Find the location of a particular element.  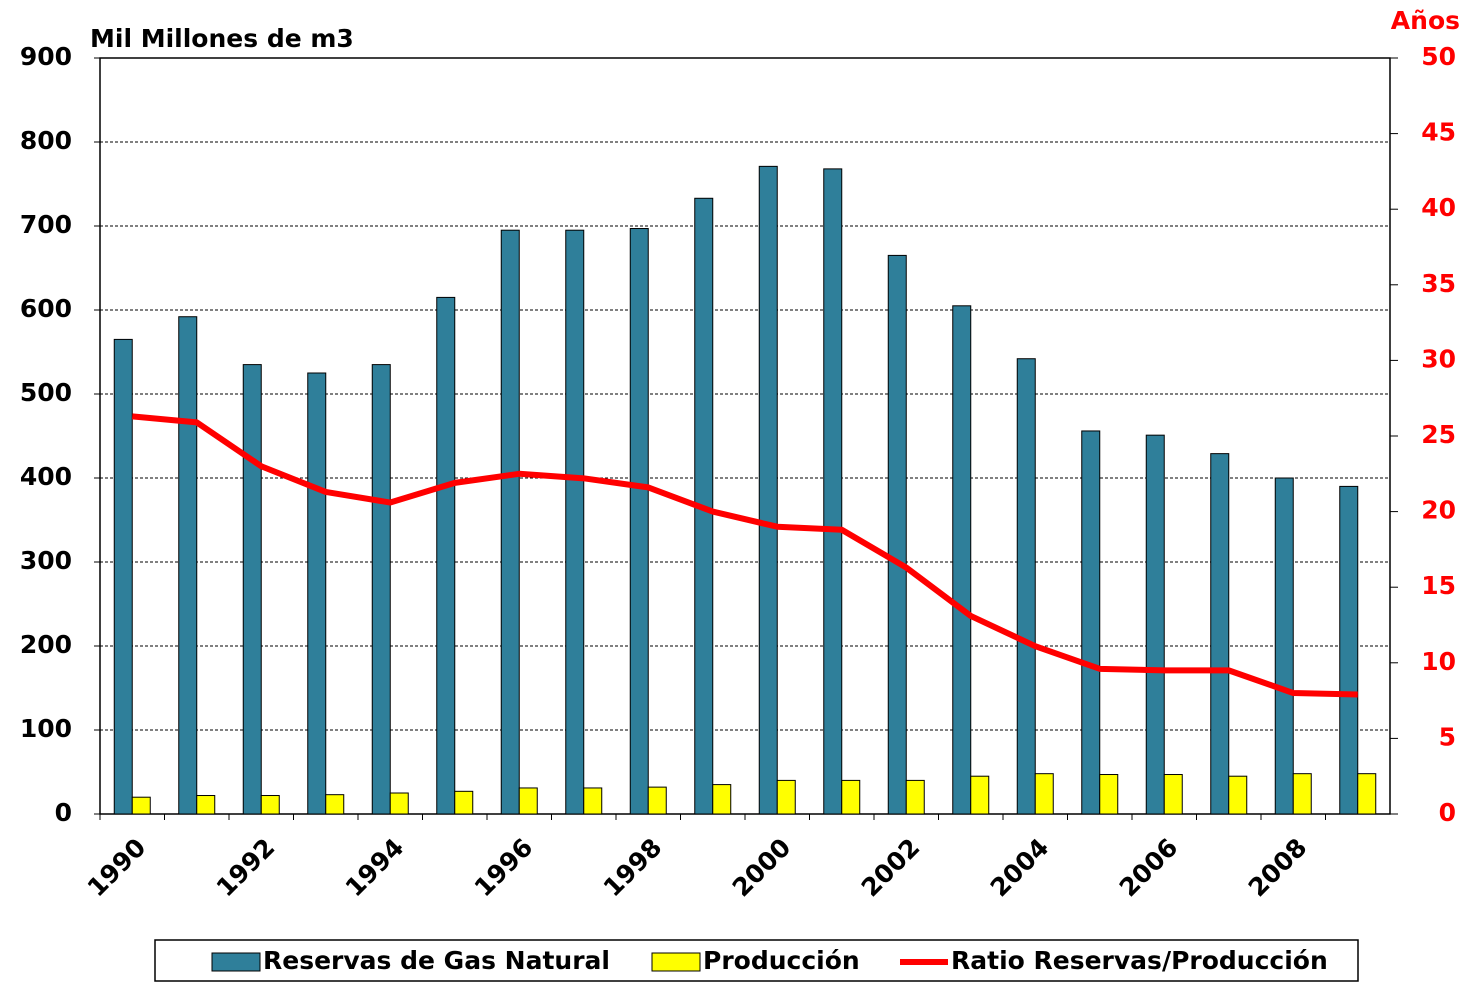

y2-axis-label: Años is located at coordinates (1425, 20).